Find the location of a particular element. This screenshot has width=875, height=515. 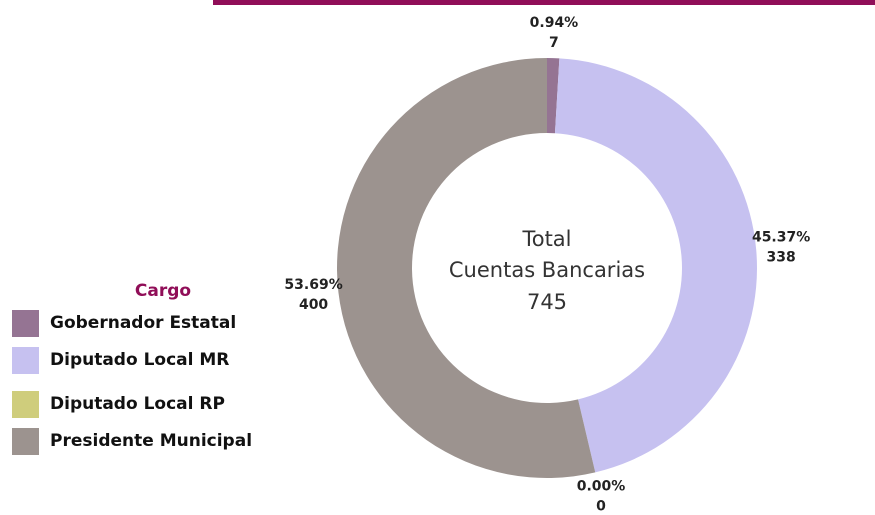

legend-label: Presidente Municipal is located at coordinates (151, 441).